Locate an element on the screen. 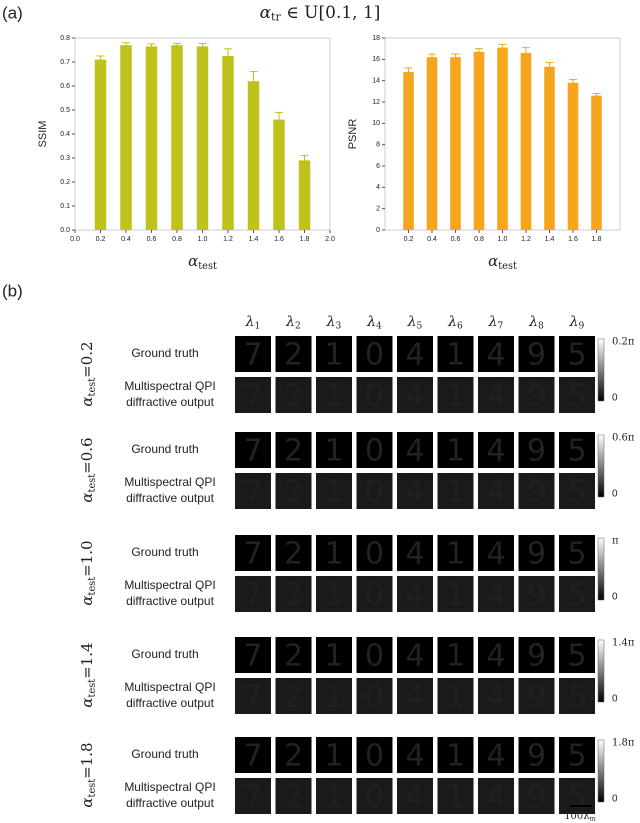 The height and width of the screenshot is (823, 640). x-tick-label: 0.8 is located at coordinates (177, 239).